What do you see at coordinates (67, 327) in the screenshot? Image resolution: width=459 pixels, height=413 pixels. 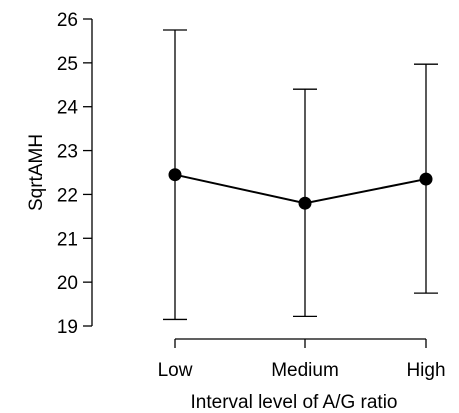 I see `y-tick-label: 19` at bounding box center [67, 327].